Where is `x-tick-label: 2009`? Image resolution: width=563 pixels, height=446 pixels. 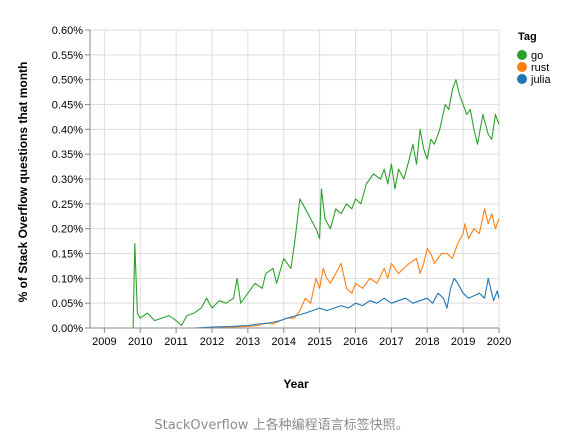 x-tick-label: 2009 is located at coordinates (104, 342).